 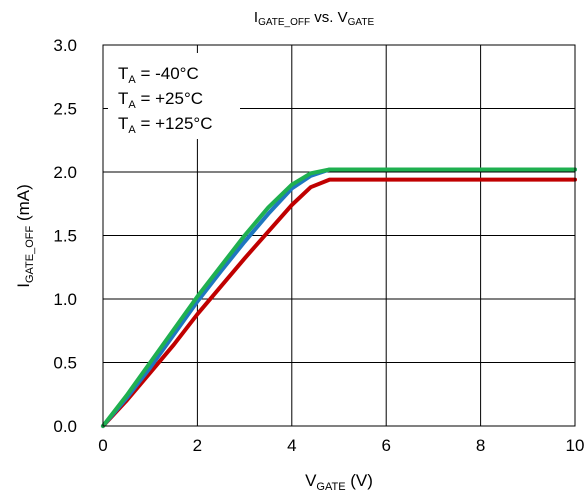 What do you see at coordinates (25, 236) in the screenshot?
I see `y-axis-label: IGATE_OFF (mA)` at bounding box center [25, 236].